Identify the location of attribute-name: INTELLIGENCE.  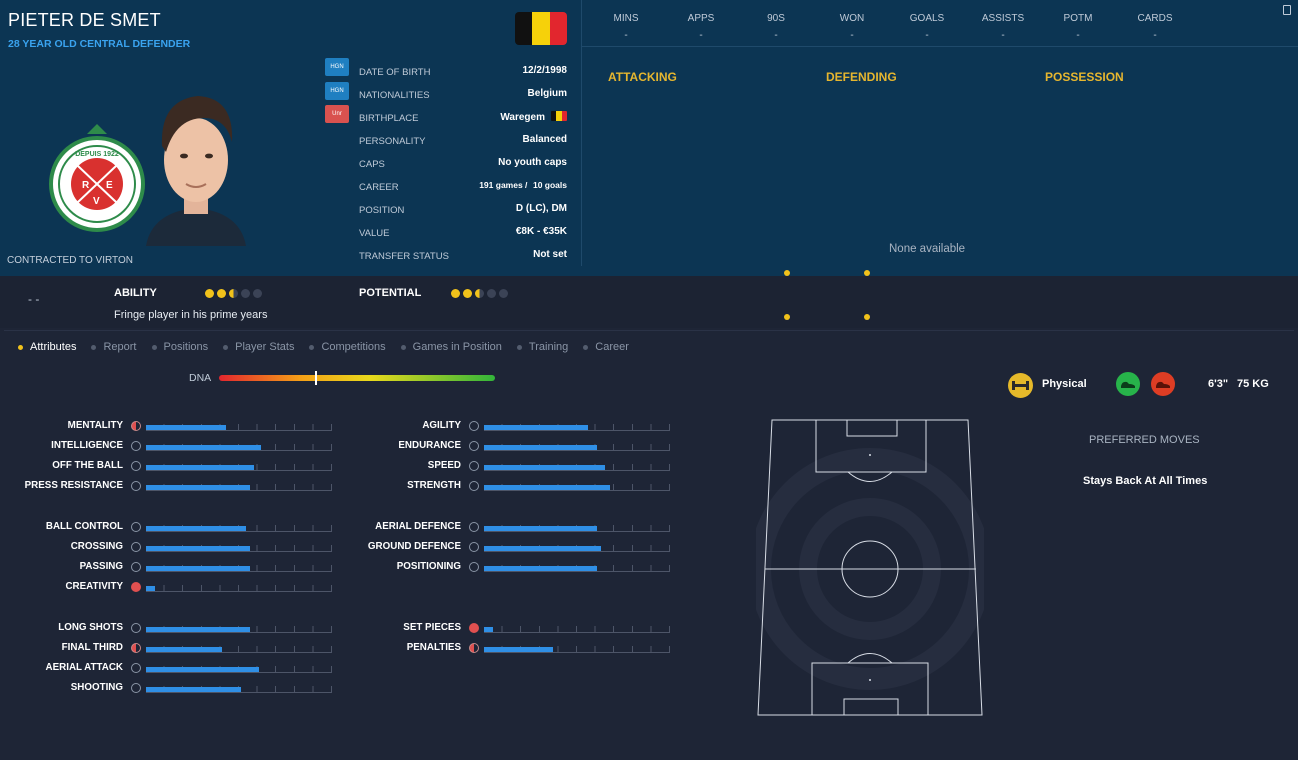
(87, 445).